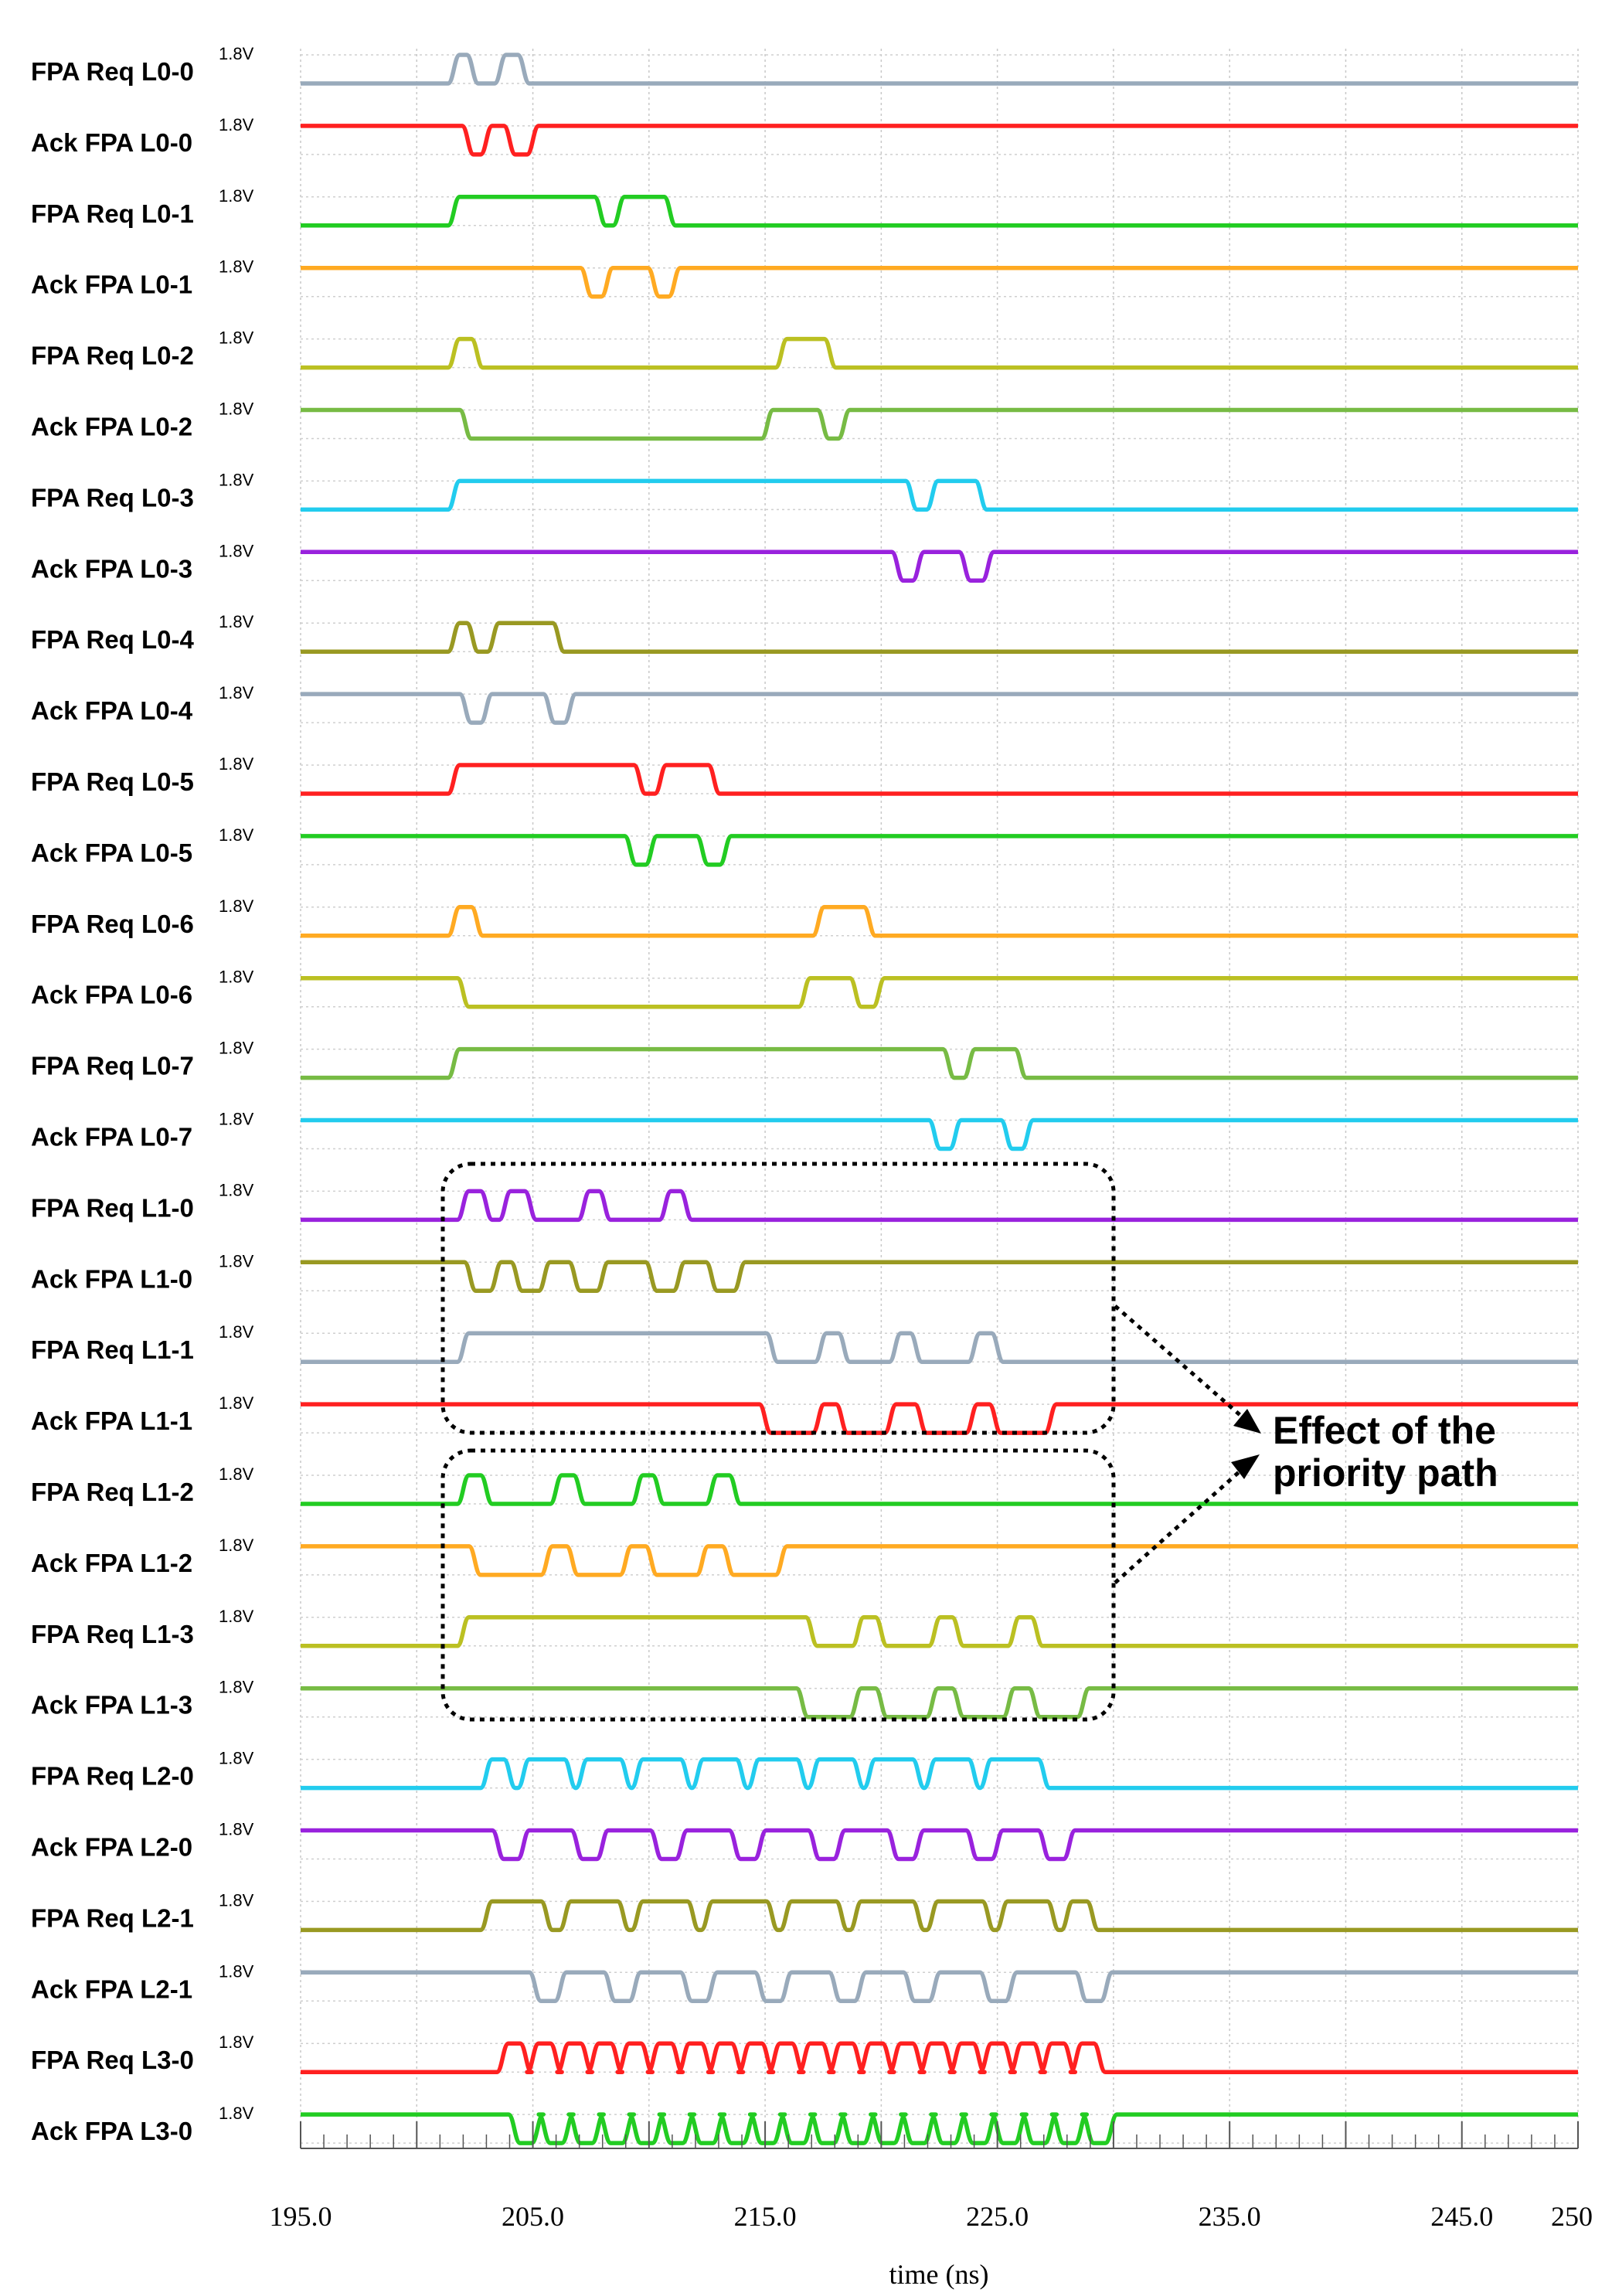  Describe the element at coordinates (111, 1563) in the screenshot. I see `series-label: Ack FPA L1-2` at that location.